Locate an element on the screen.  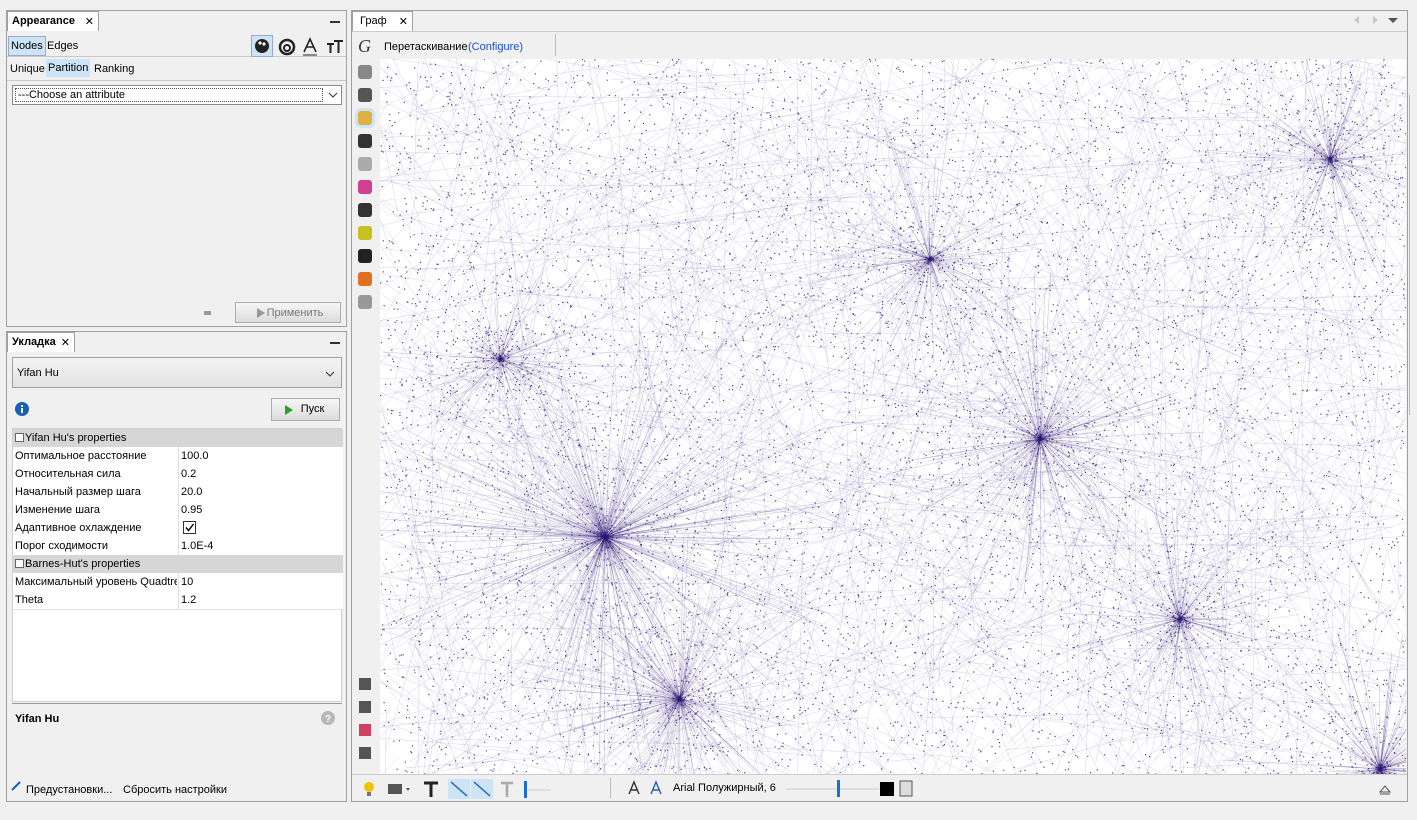
property-row: Относительная сила 0.2 is located at coordinates (178, 474).